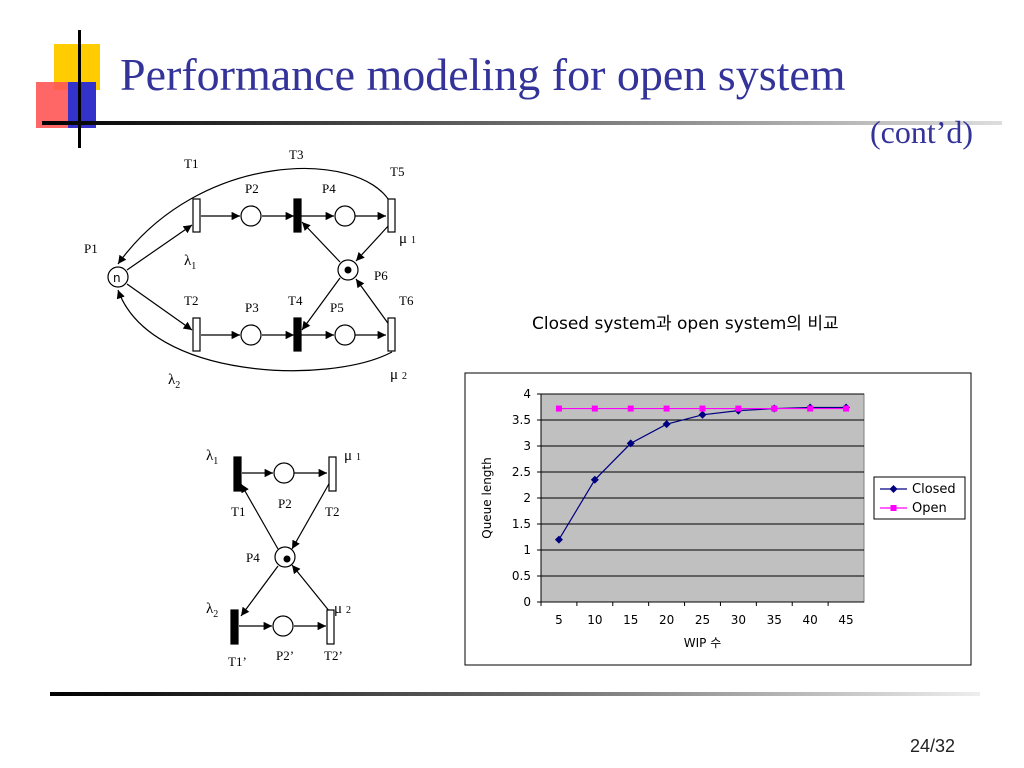 Image resolution: width=1024 pixels, height=768 pixels. Describe the element at coordinates (237, 661) in the screenshot. I see `label-b-t1p: T1’` at that location.